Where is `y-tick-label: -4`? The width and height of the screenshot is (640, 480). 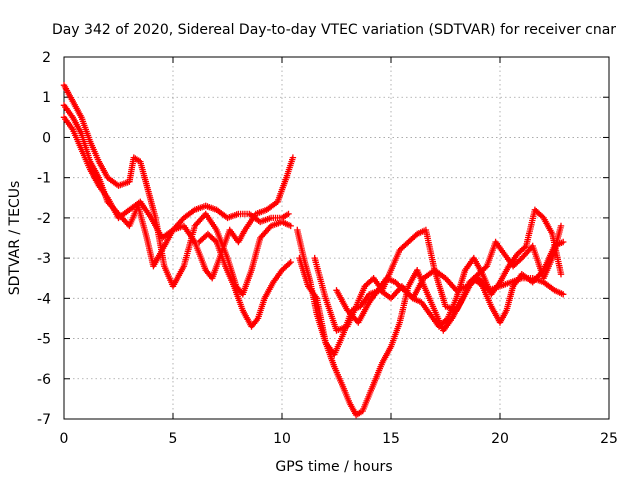
y-tick-label: -4 is located at coordinates (44, 299).